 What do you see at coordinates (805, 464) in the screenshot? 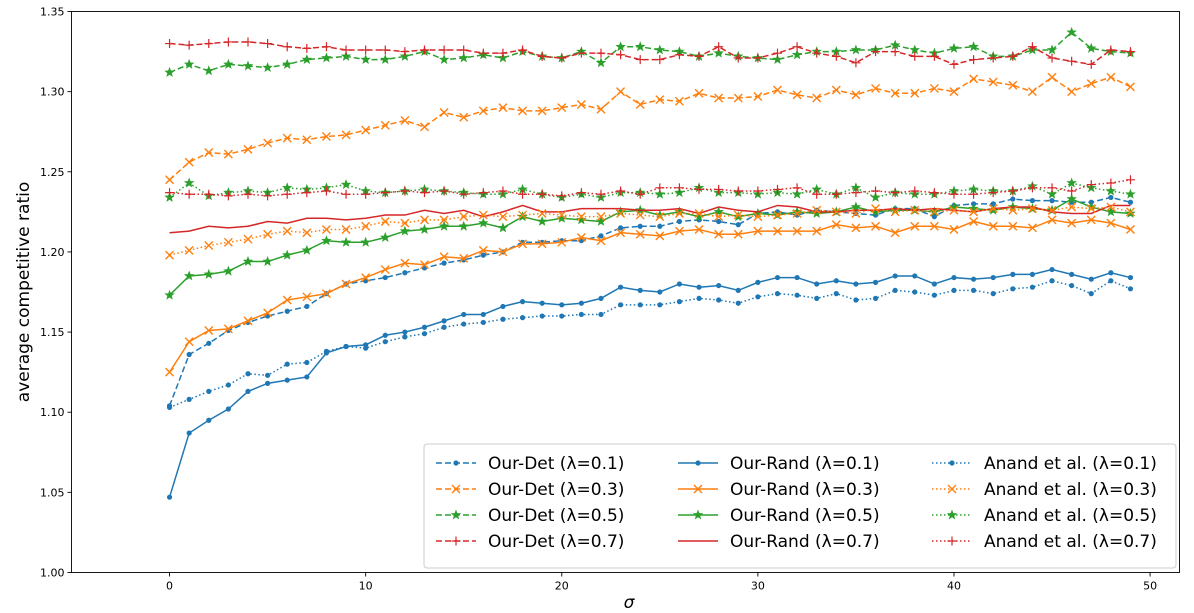
I see `legend-label: Our-Rand (λ=0.1)` at bounding box center [805, 464].